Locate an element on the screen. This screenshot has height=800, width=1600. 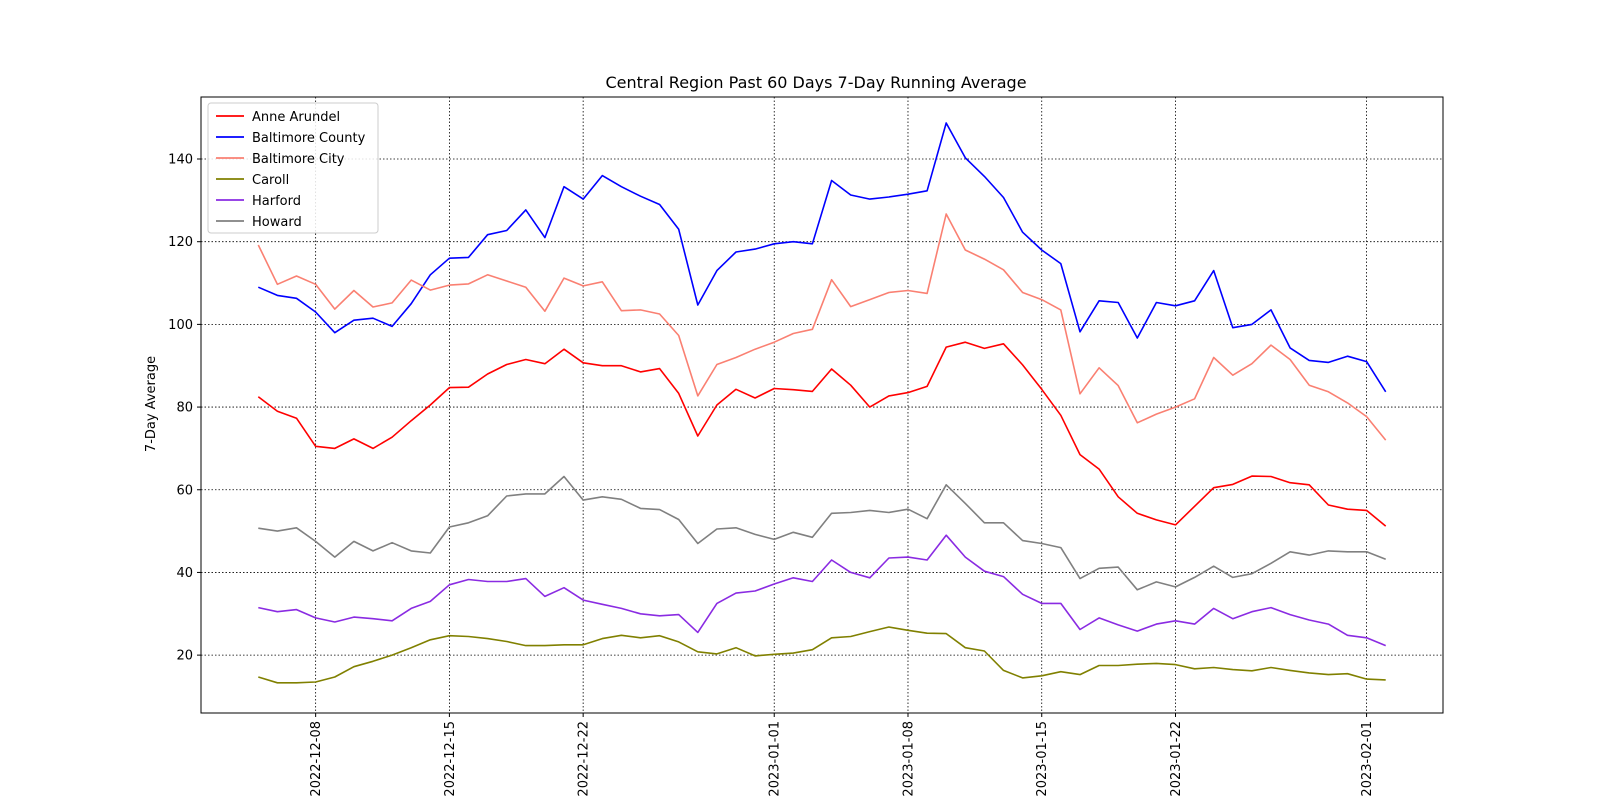
y-tick-label: 20 is located at coordinates (184, 656).